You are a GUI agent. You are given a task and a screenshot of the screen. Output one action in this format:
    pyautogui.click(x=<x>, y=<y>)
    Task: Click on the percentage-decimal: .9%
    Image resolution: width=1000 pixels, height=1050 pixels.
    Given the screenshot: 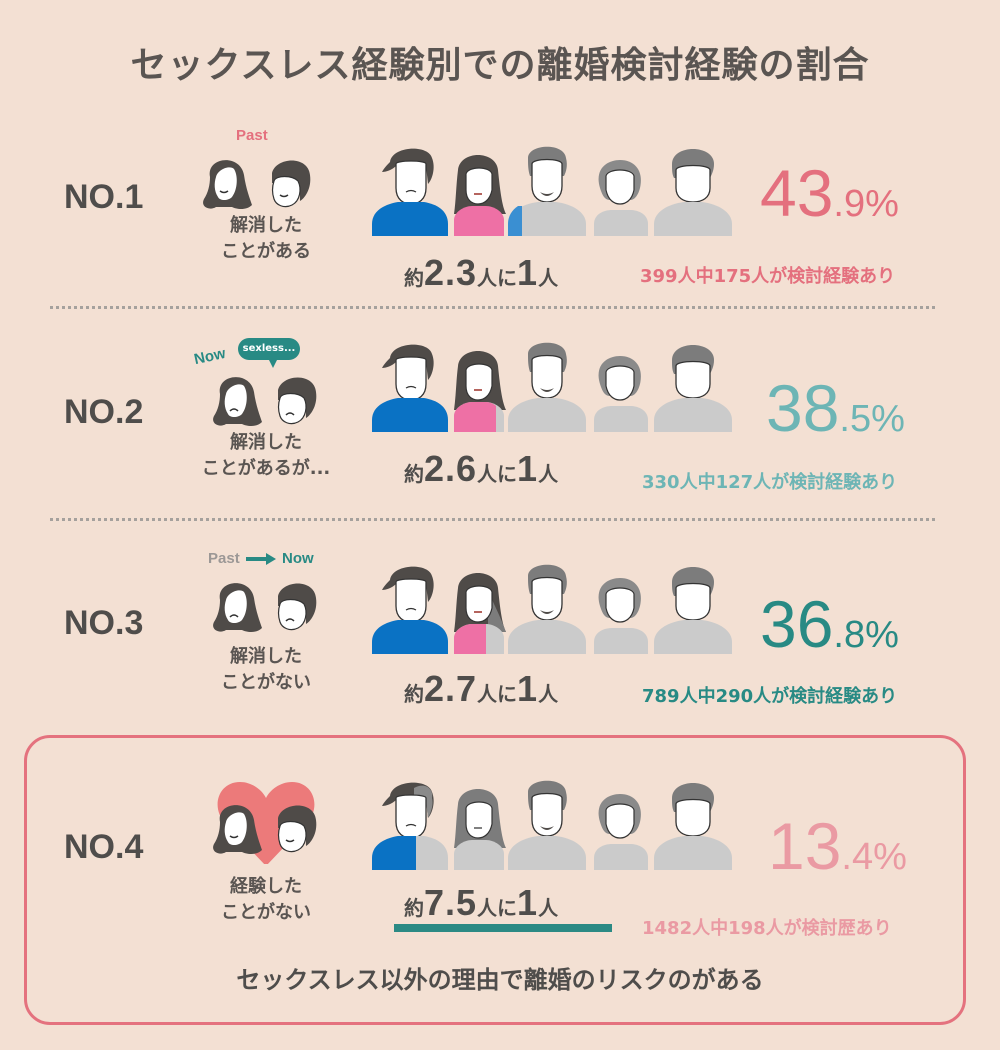 What is the action you would take?
    pyautogui.click(x=866, y=204)
    